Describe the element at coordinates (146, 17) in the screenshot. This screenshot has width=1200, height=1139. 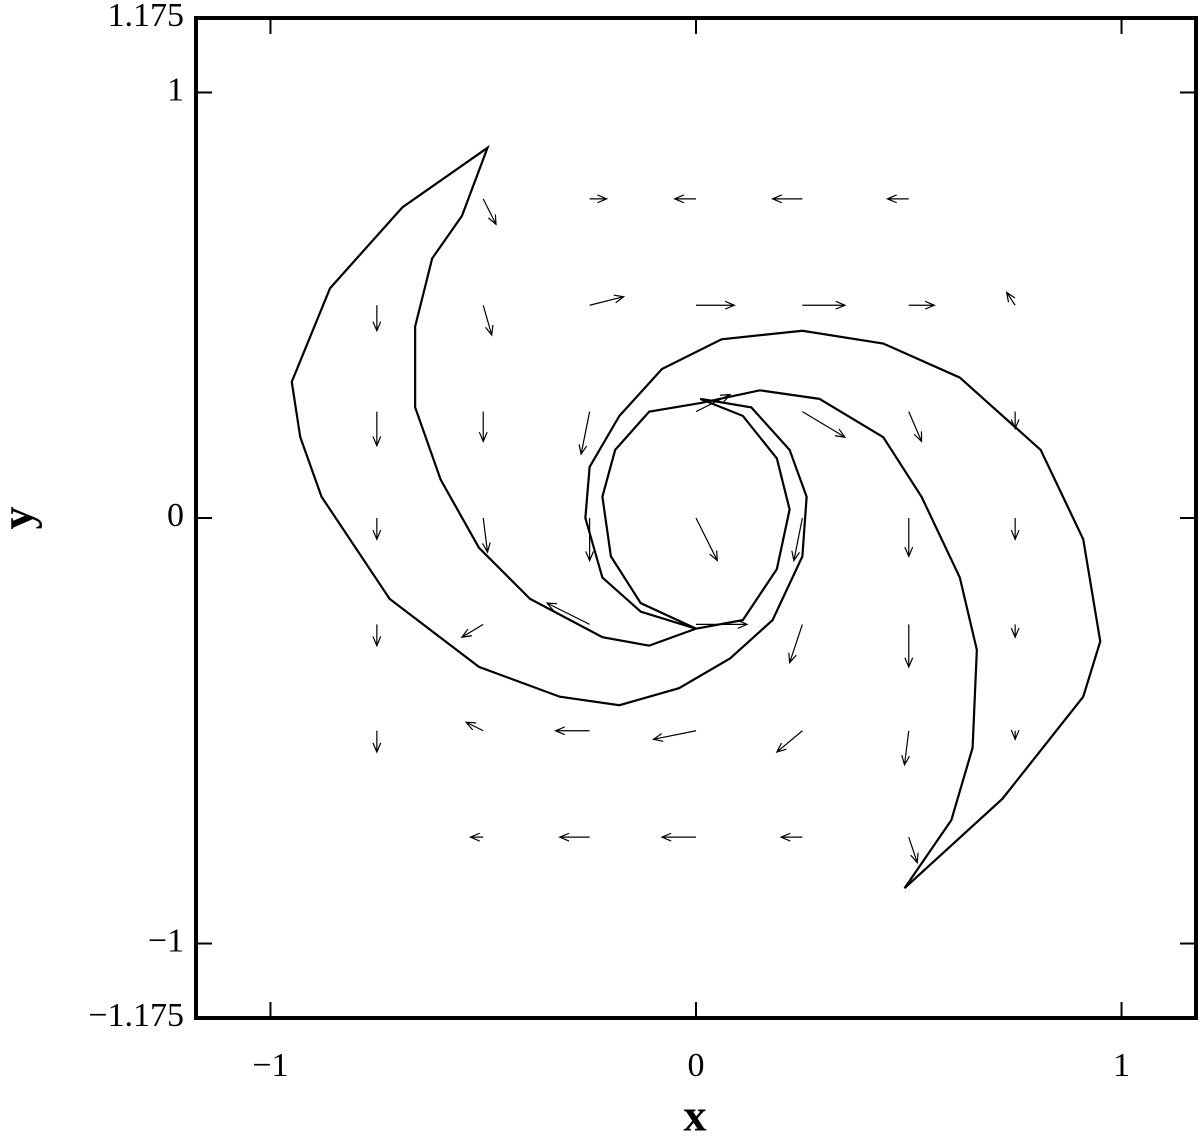
I see `y-tick-label: 1.175` at that location.